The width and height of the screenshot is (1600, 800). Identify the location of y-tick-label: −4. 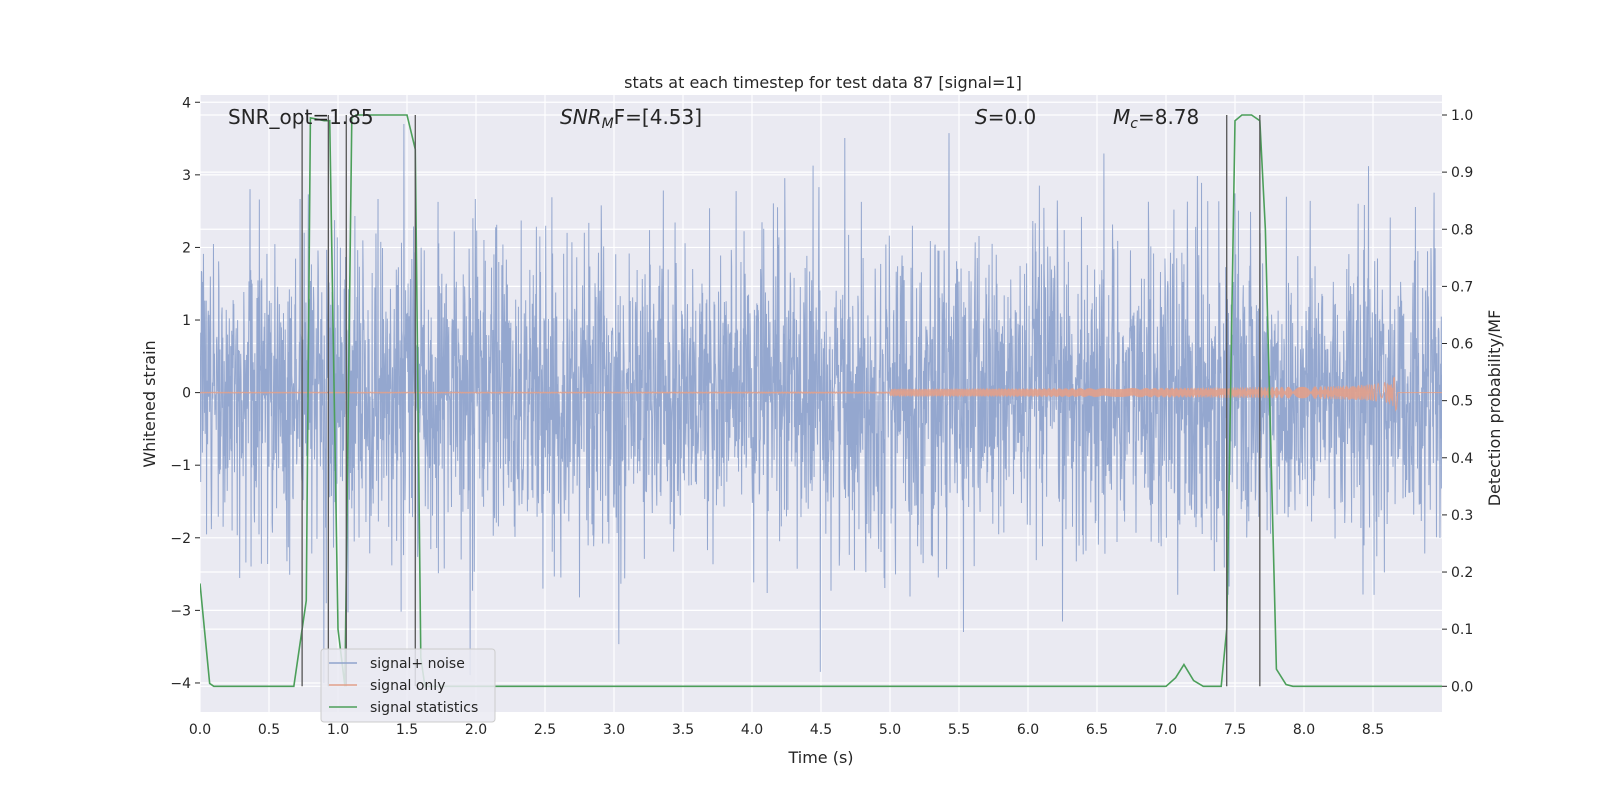
(180, 684).